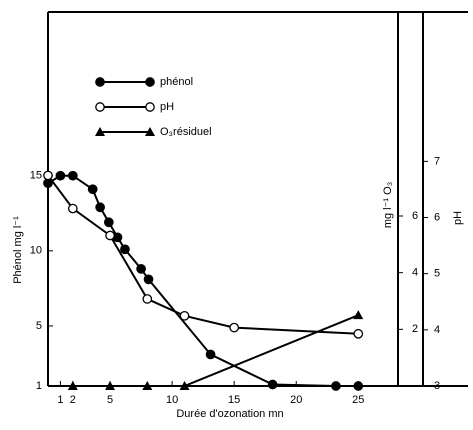  Describe the element at coordinates (73, 400) in the screenshot. I see `x-tick-label: 2` at that location.